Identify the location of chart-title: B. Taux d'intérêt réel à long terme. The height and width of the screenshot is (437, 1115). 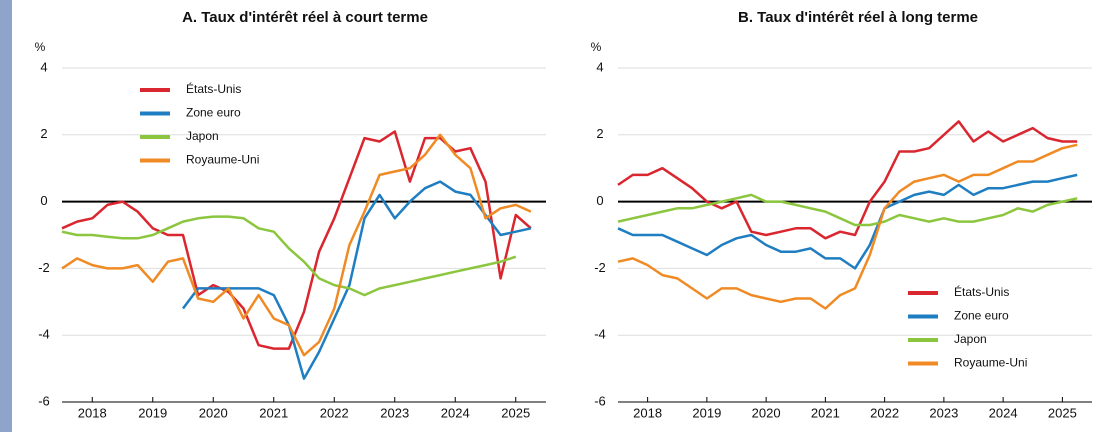
(858, 17).